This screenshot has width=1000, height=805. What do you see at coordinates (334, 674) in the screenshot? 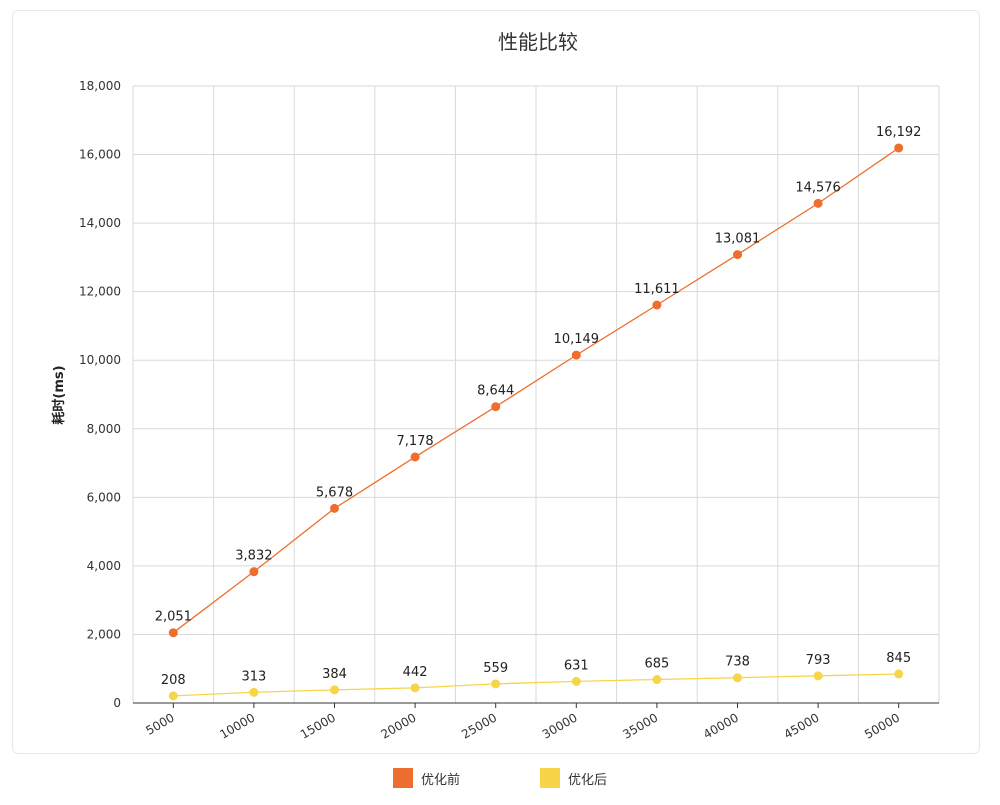
I see `data-label: 384` at bounding box center [334, 674].